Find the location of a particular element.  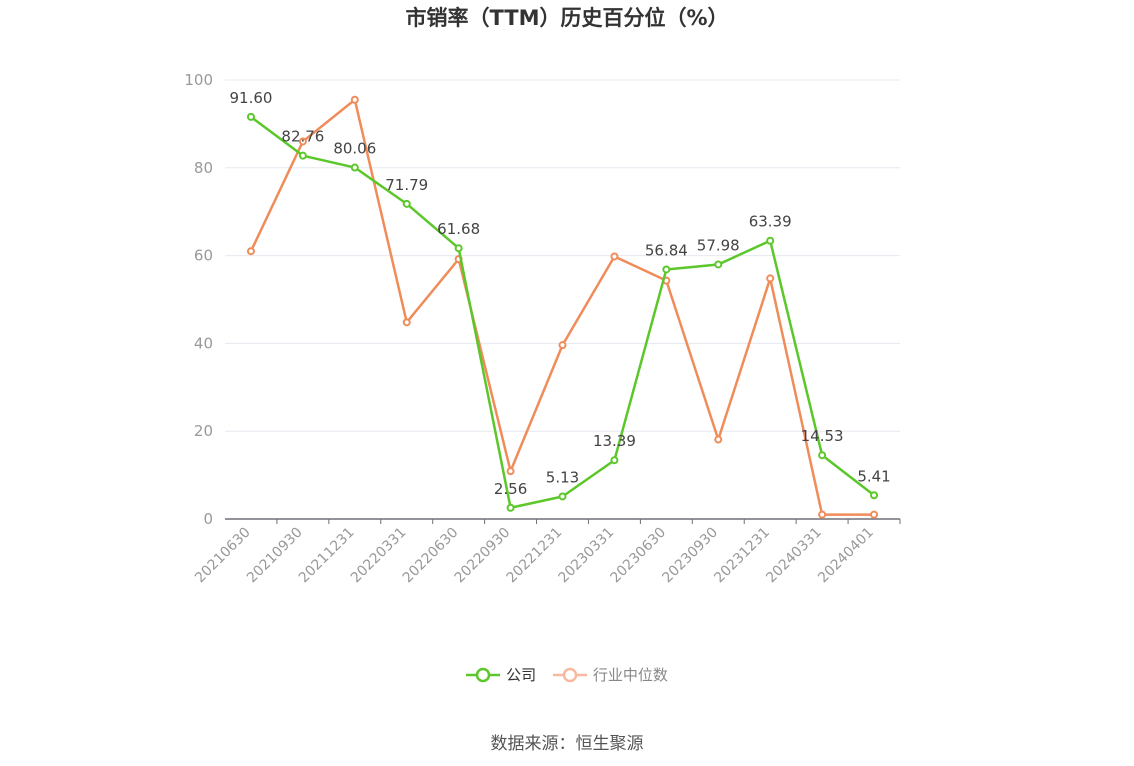

data-label: 56.84 is located at coordinates (666, 250).